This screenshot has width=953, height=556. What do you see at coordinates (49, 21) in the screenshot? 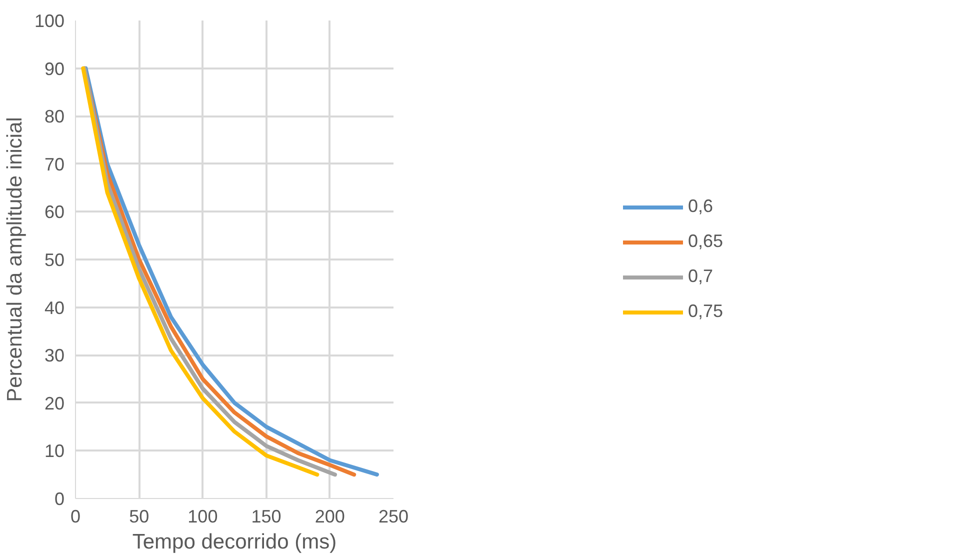
I see `y-tick-label: 100` at bounding box center [49, 21].